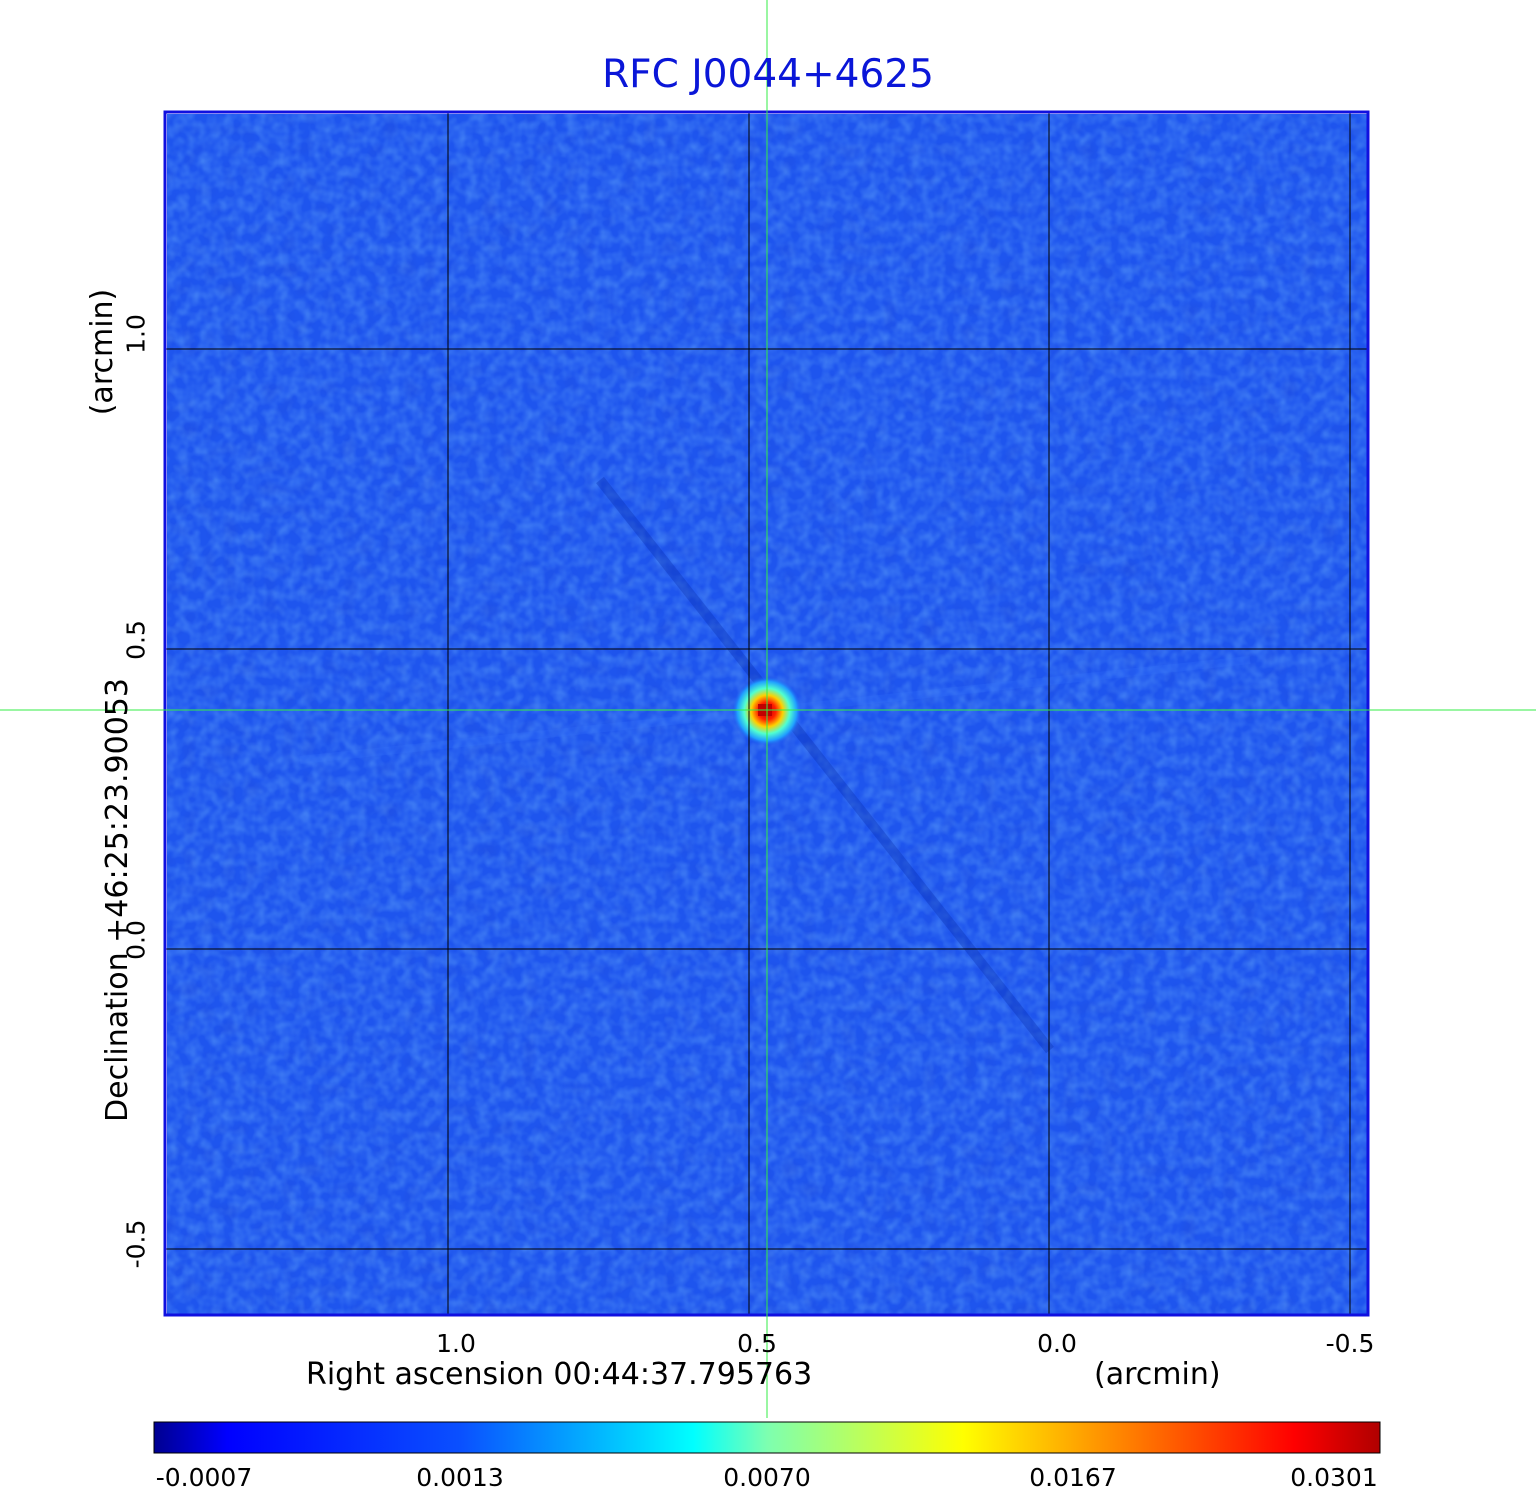  I want to click on x-axis-label: Right ascension 00:44:37.795763, so click(559, 1374).